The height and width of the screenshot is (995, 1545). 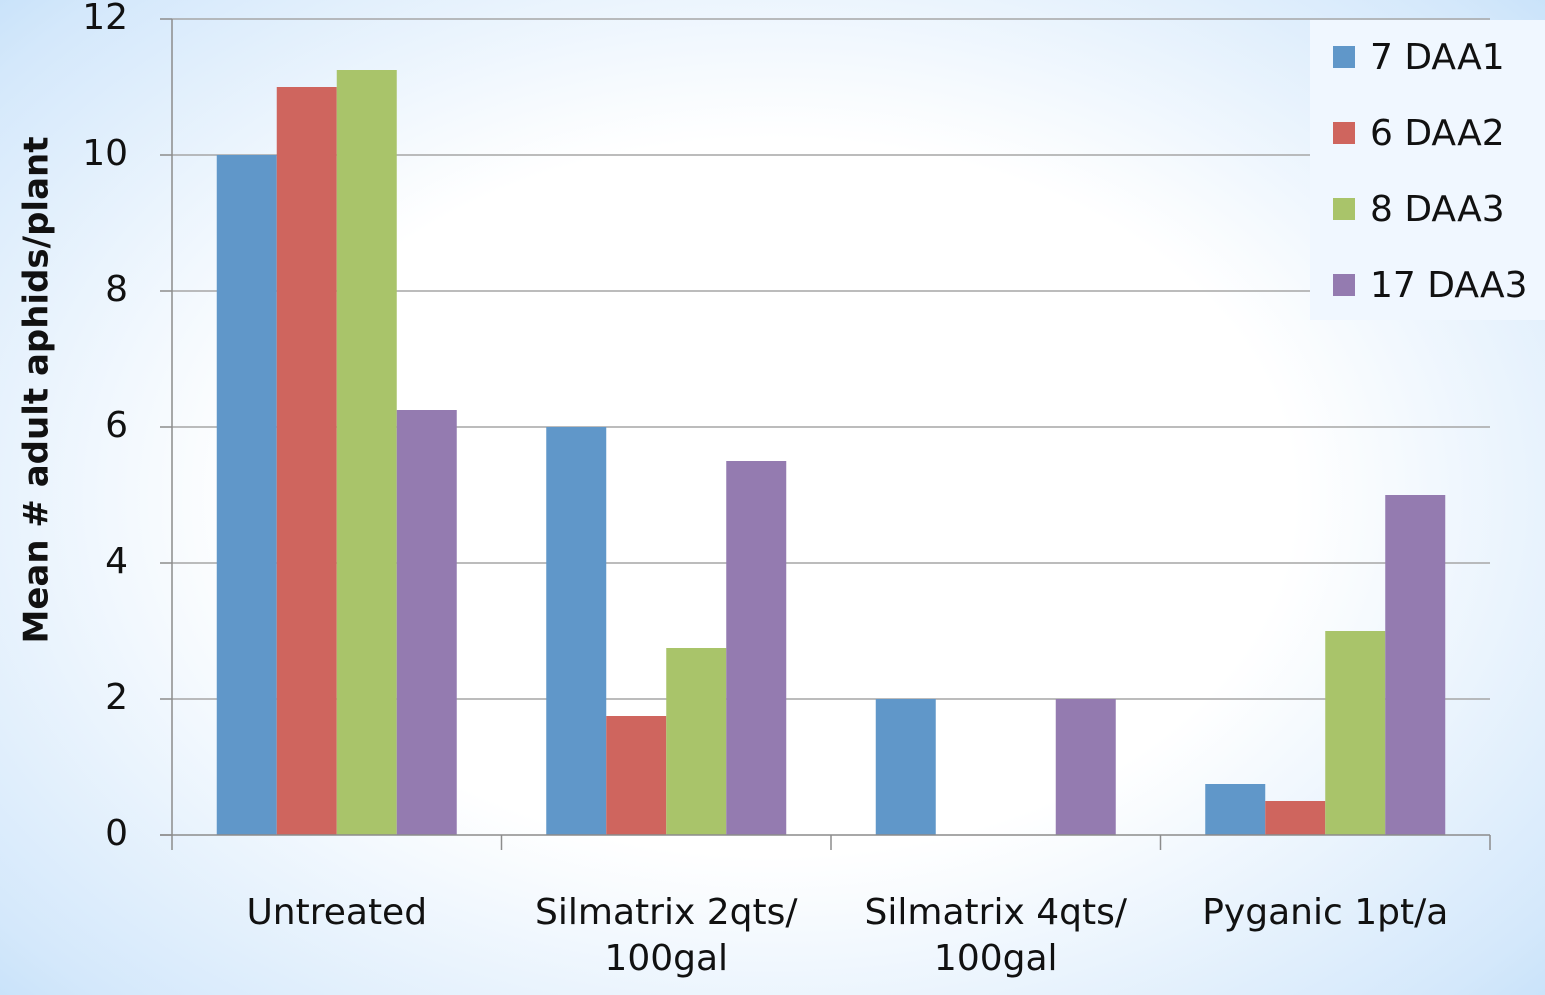 I want to click on legend-box, so click(x=1427, y=170).